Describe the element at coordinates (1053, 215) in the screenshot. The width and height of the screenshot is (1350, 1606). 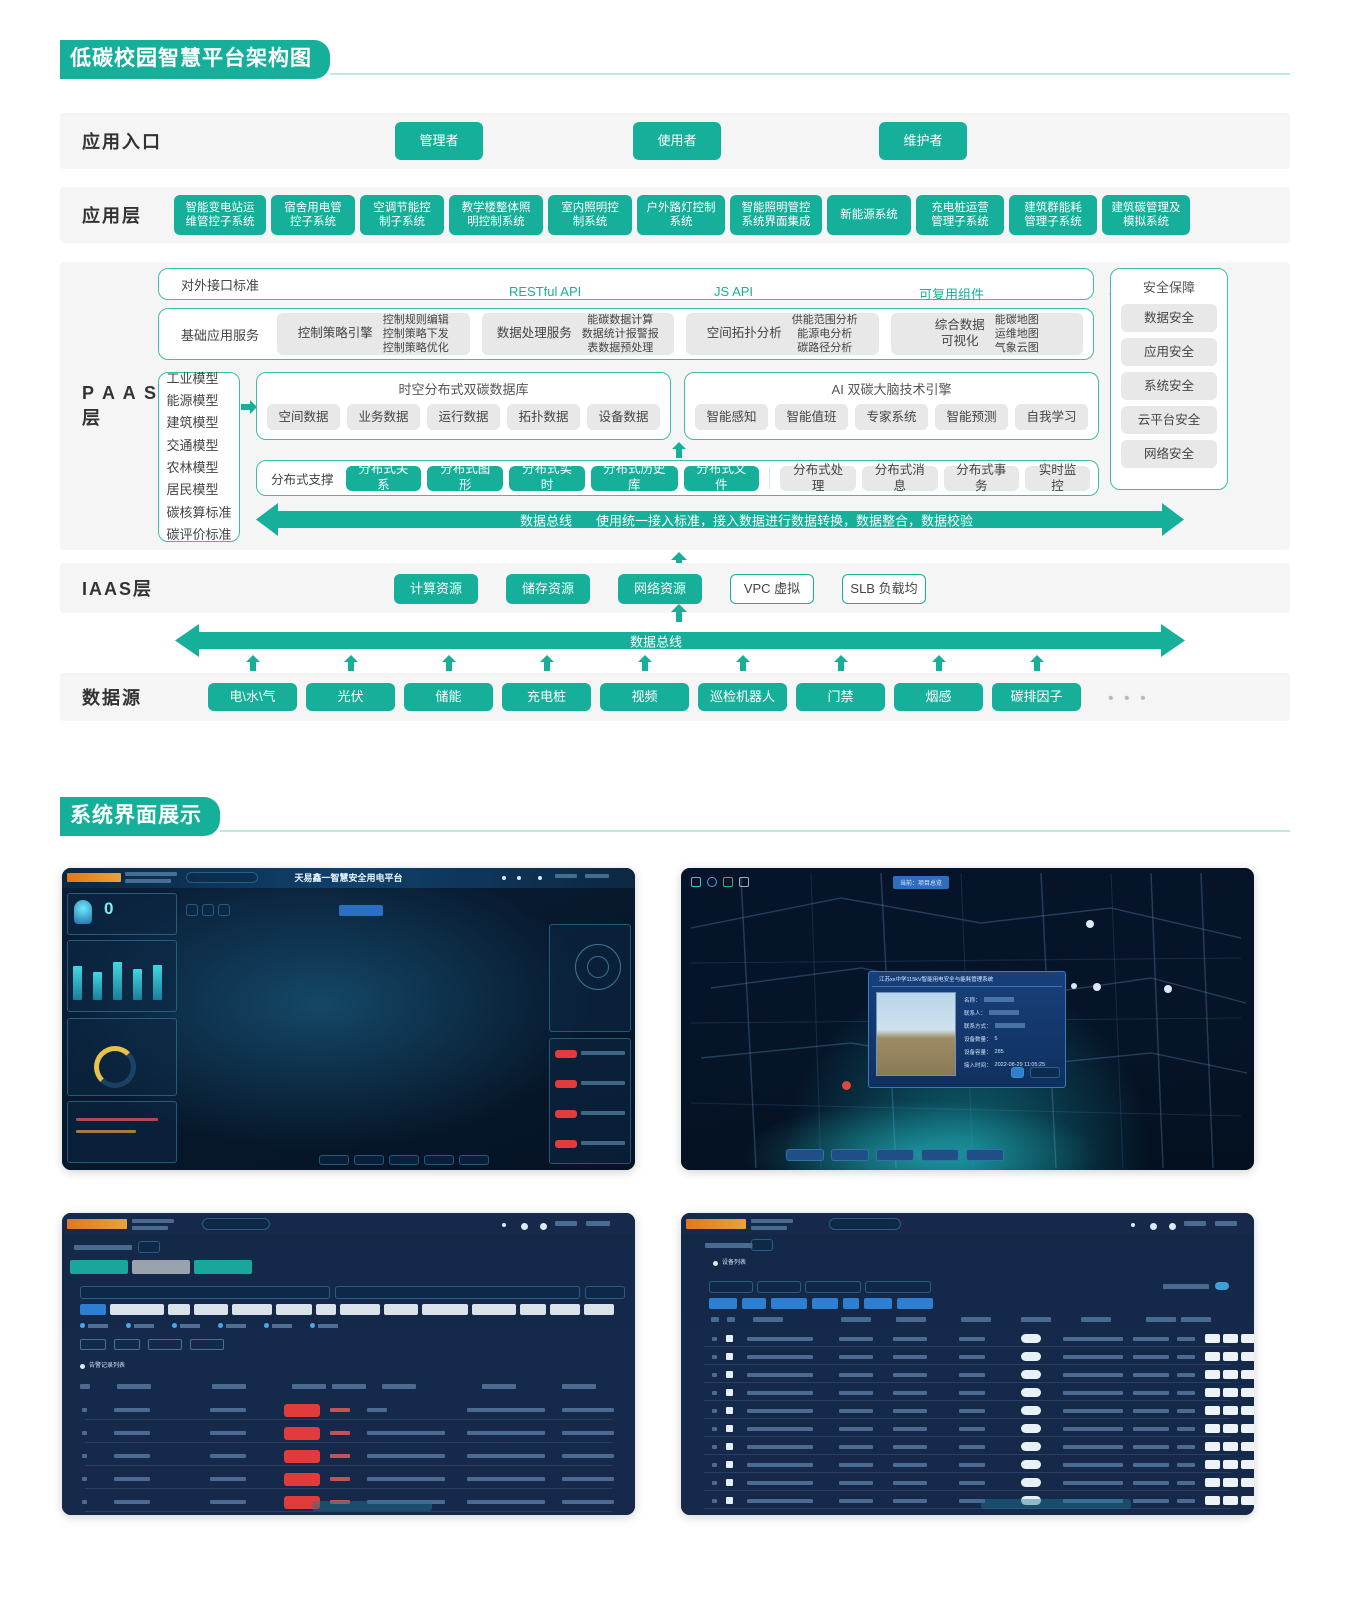
I see `app-layer-chip-9: 建筑群能耗 管理子系统` at that location.